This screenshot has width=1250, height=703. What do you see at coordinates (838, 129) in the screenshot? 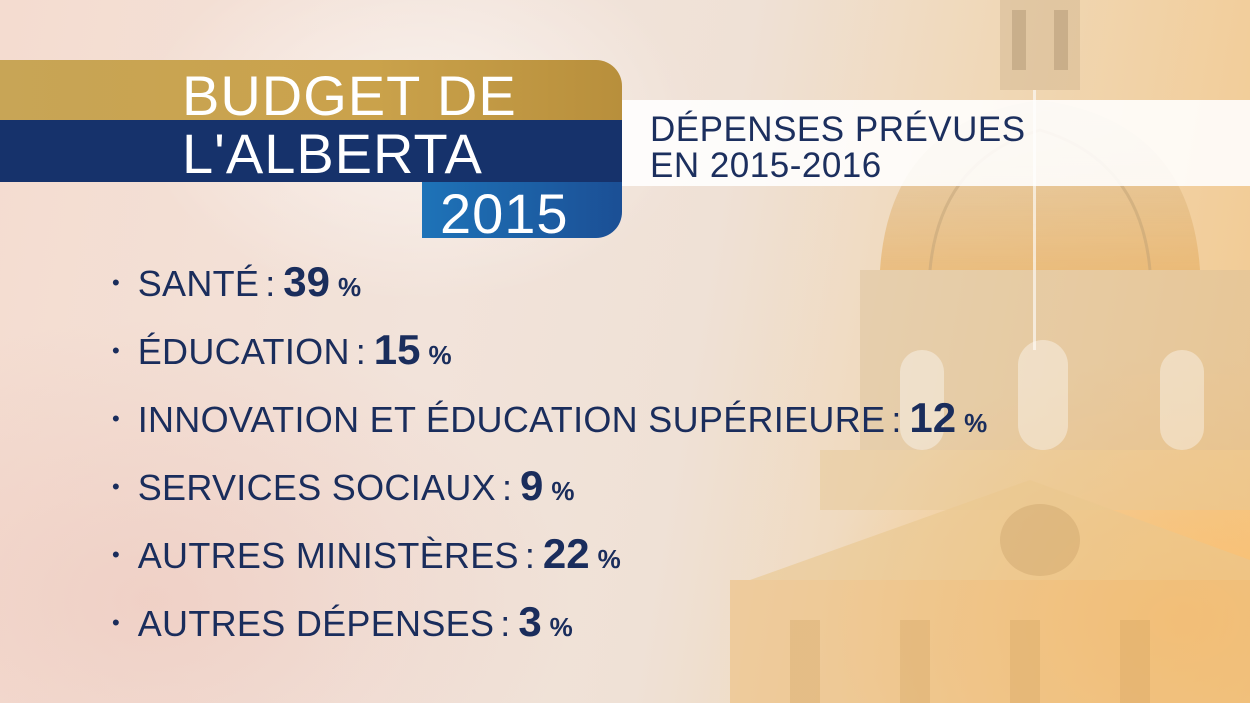
I see `subtitle-line-1: DÉPENSES PRÉVUES` at bounding box center [838, 129].